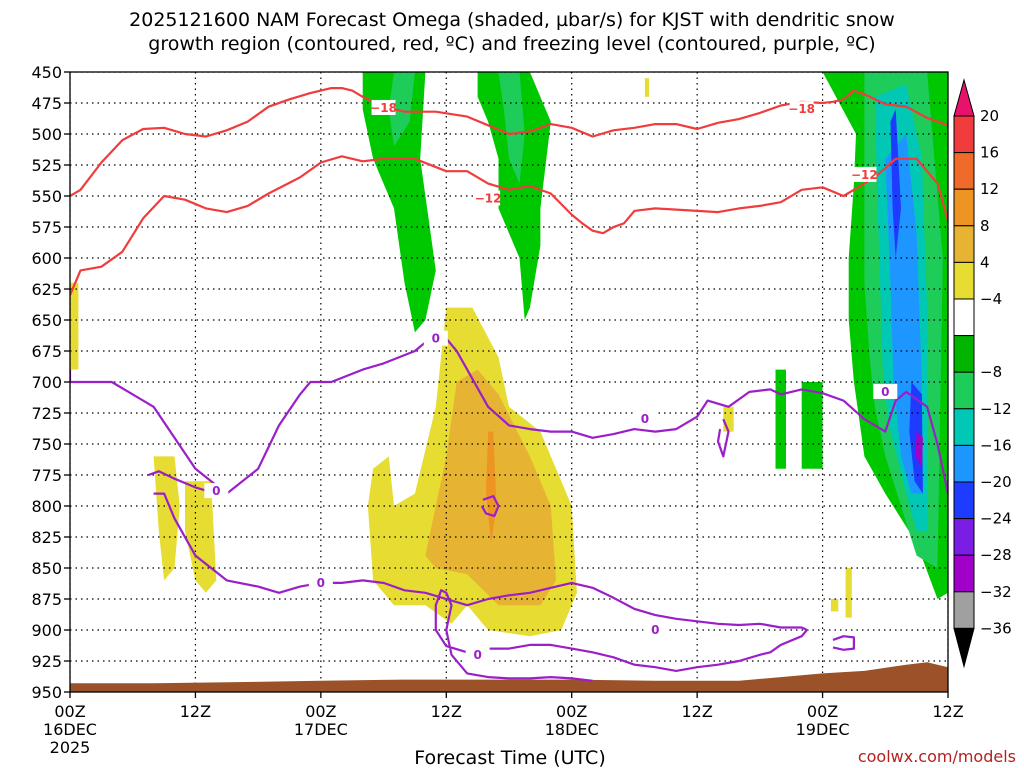 This screenshot has width=1024, height=768. What do you see at coordinates (46, 506) in the screenshot?
I see `y-tick-label-14: 800` at bounding box center [46, 506].